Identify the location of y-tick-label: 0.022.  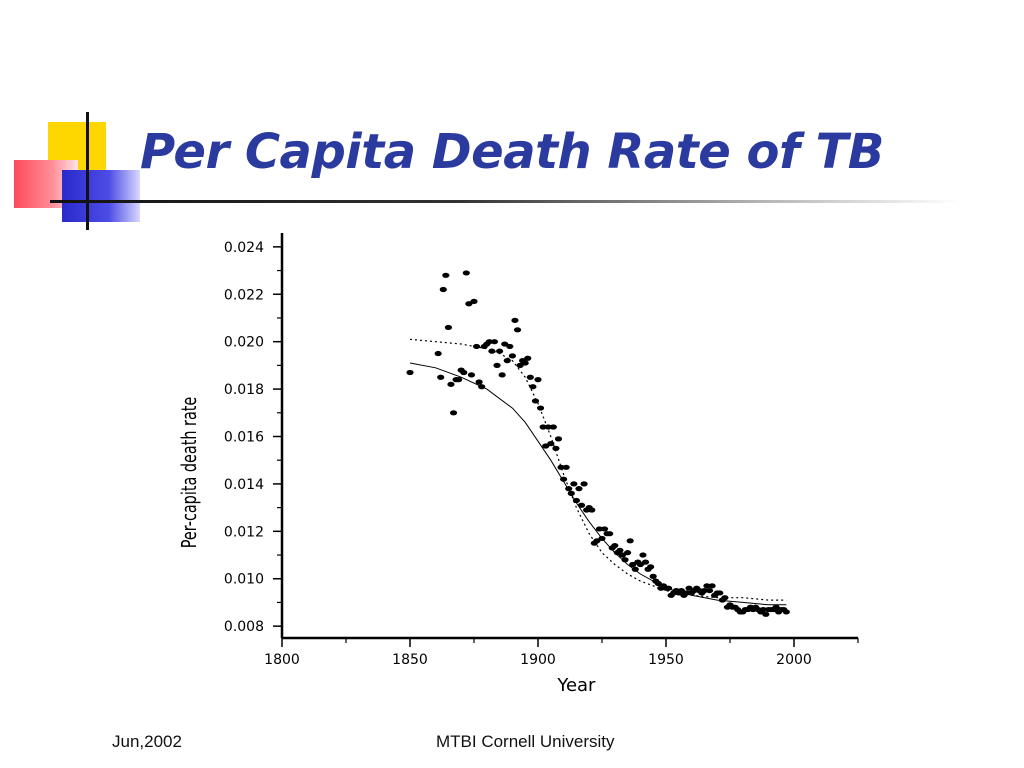
(244, 295).